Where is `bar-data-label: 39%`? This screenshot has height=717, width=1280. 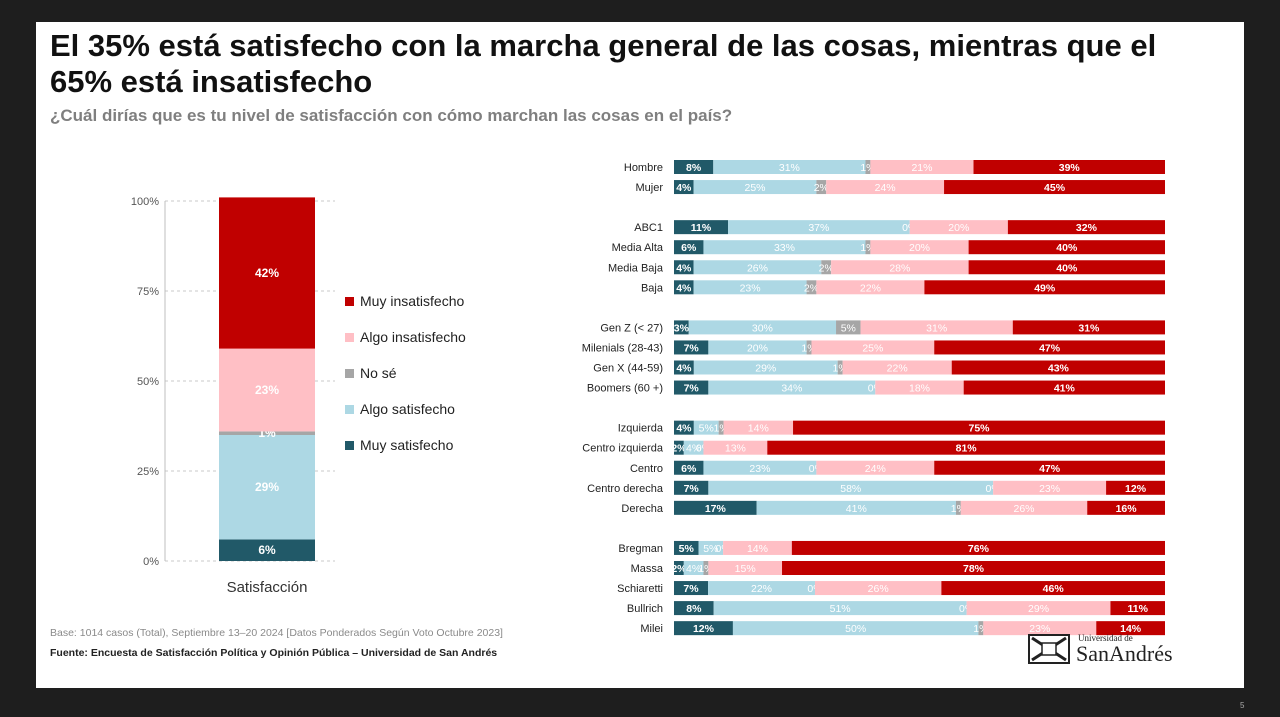 bar-data-label: 39% is located at coordinates (1070, 168).